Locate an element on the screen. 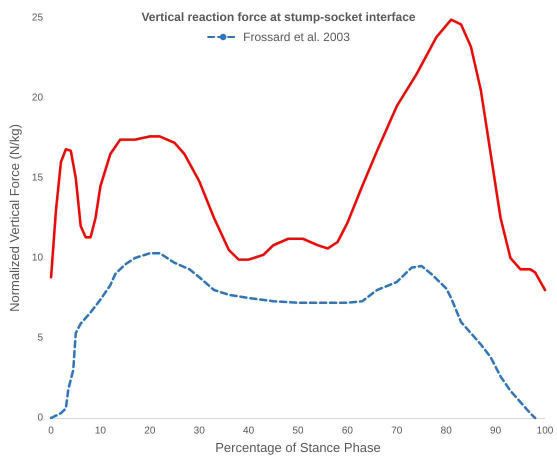 This screenshot has height=466, width=557. x-tick-label: 90 is located at coordinates (496, 431).